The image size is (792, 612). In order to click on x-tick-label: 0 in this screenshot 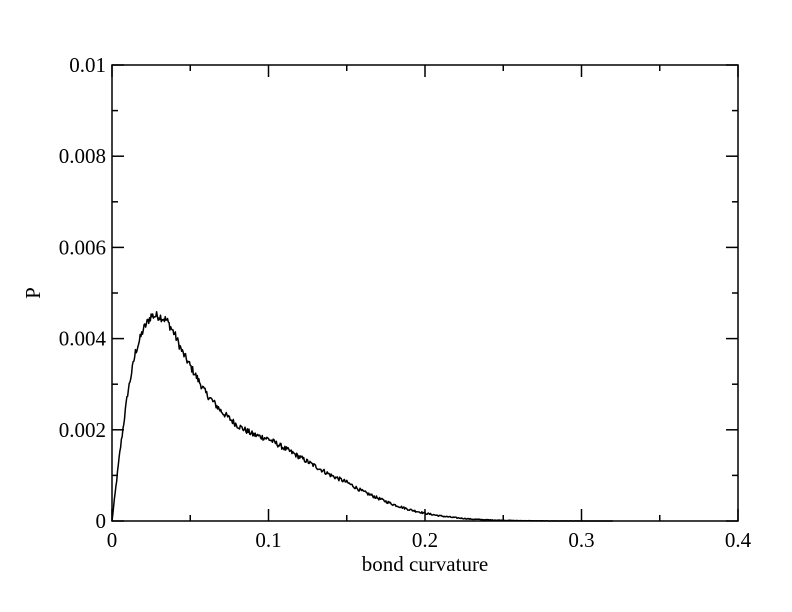, I will do `click(112, 540)`.